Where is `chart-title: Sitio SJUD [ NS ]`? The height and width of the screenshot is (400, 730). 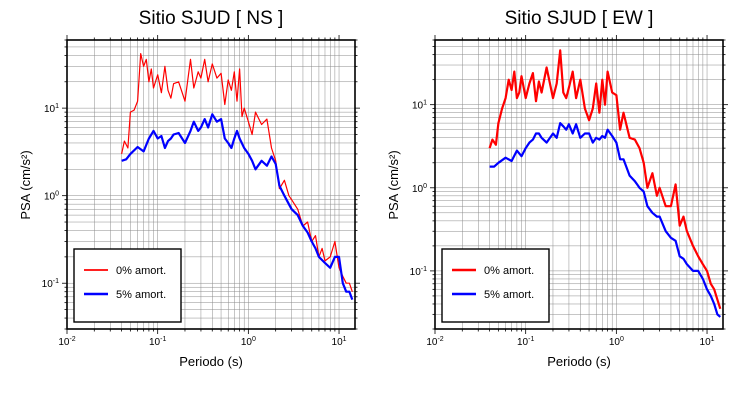
chart-title: Sitio SJUD [ NS ] is located at coordinates (211, 18).